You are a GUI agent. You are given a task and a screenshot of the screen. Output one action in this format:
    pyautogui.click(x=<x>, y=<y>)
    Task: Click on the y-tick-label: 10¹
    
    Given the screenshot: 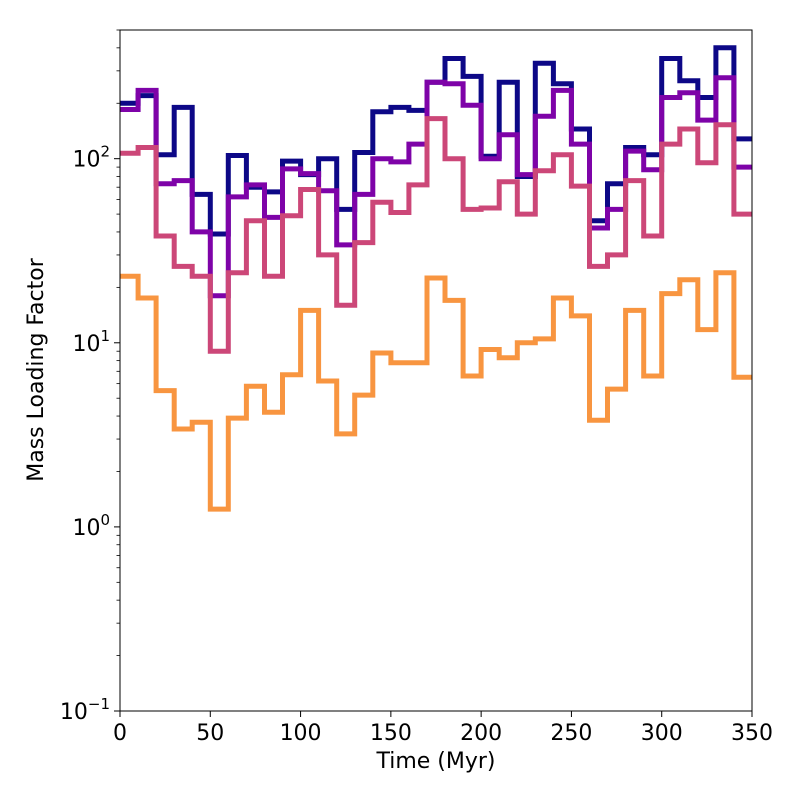 What is the action you would take?
    pyautogui.click(x=91, y=342)
    